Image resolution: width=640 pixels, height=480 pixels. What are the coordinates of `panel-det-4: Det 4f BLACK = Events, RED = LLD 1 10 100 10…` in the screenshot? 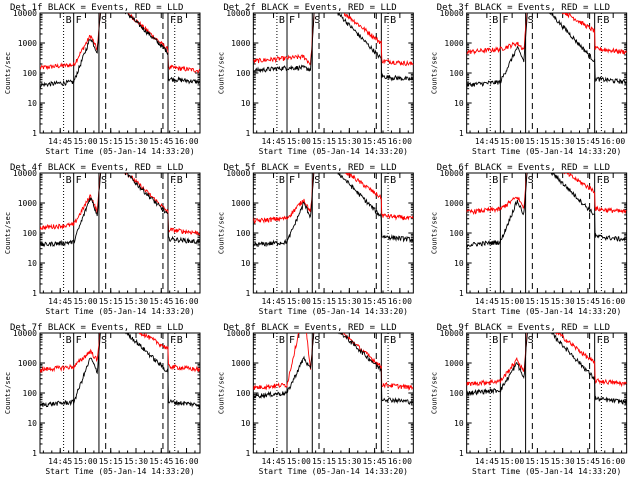 It's located at (102, 239).